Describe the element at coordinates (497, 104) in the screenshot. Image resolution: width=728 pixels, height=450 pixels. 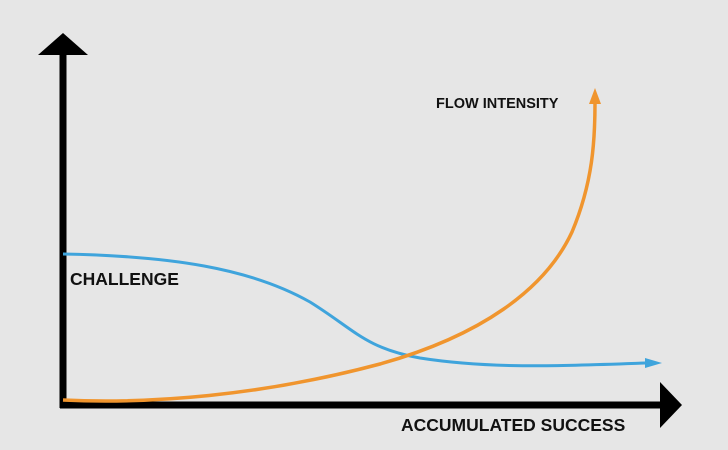
I see `flow-intensity-label: FLOW INTENSITY` at that location.